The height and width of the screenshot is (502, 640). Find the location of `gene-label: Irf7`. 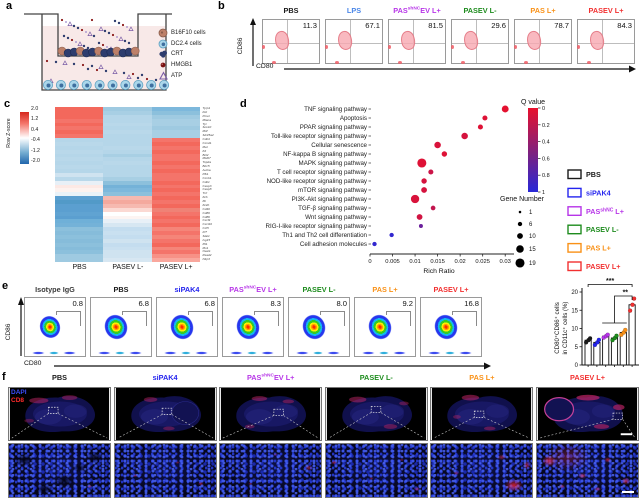

gene-label: Irf7 is located at coordinates (204, 232).